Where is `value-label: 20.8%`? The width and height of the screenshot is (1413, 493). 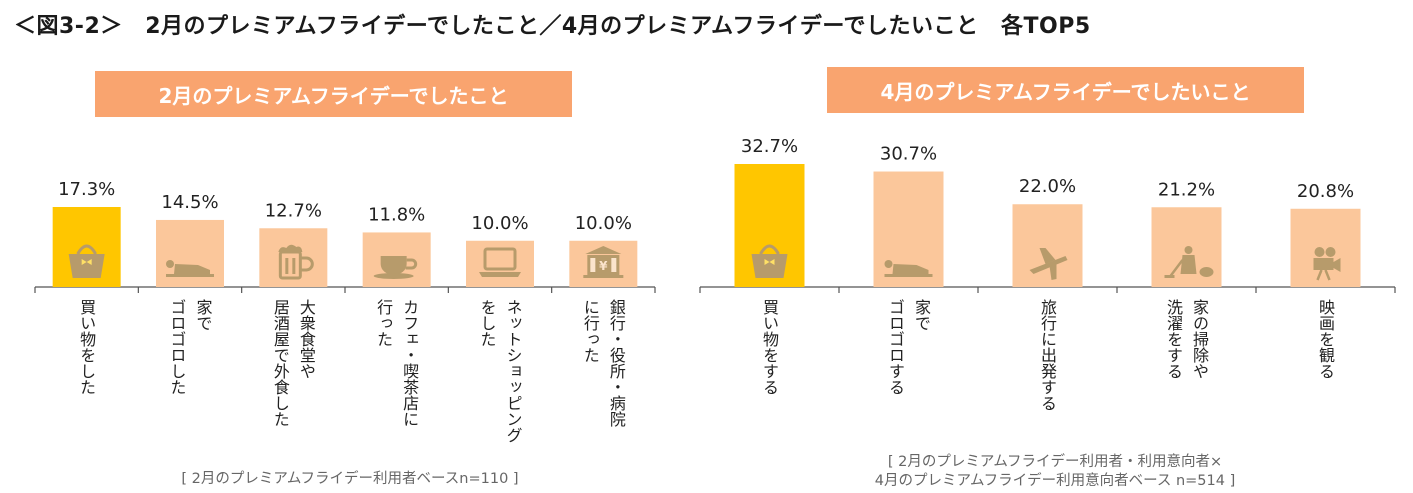 value-label: 20.8% is located at coordinates (1325, 191).